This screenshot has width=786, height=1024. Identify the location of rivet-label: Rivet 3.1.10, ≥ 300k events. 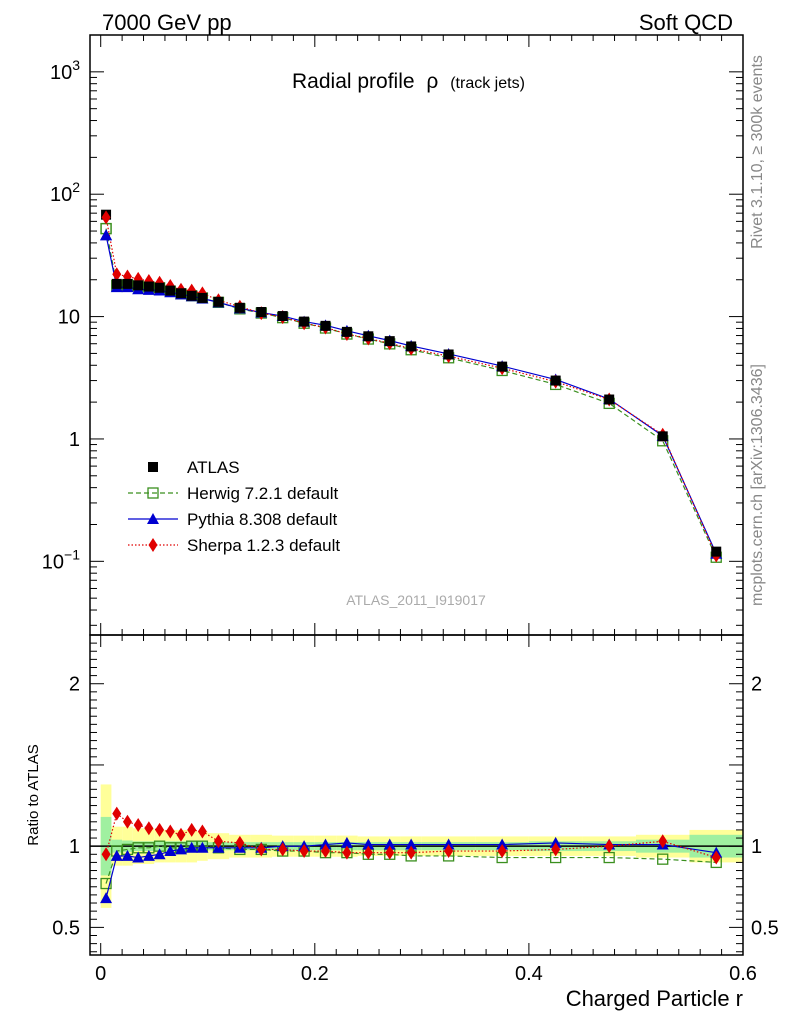
(757, 152).